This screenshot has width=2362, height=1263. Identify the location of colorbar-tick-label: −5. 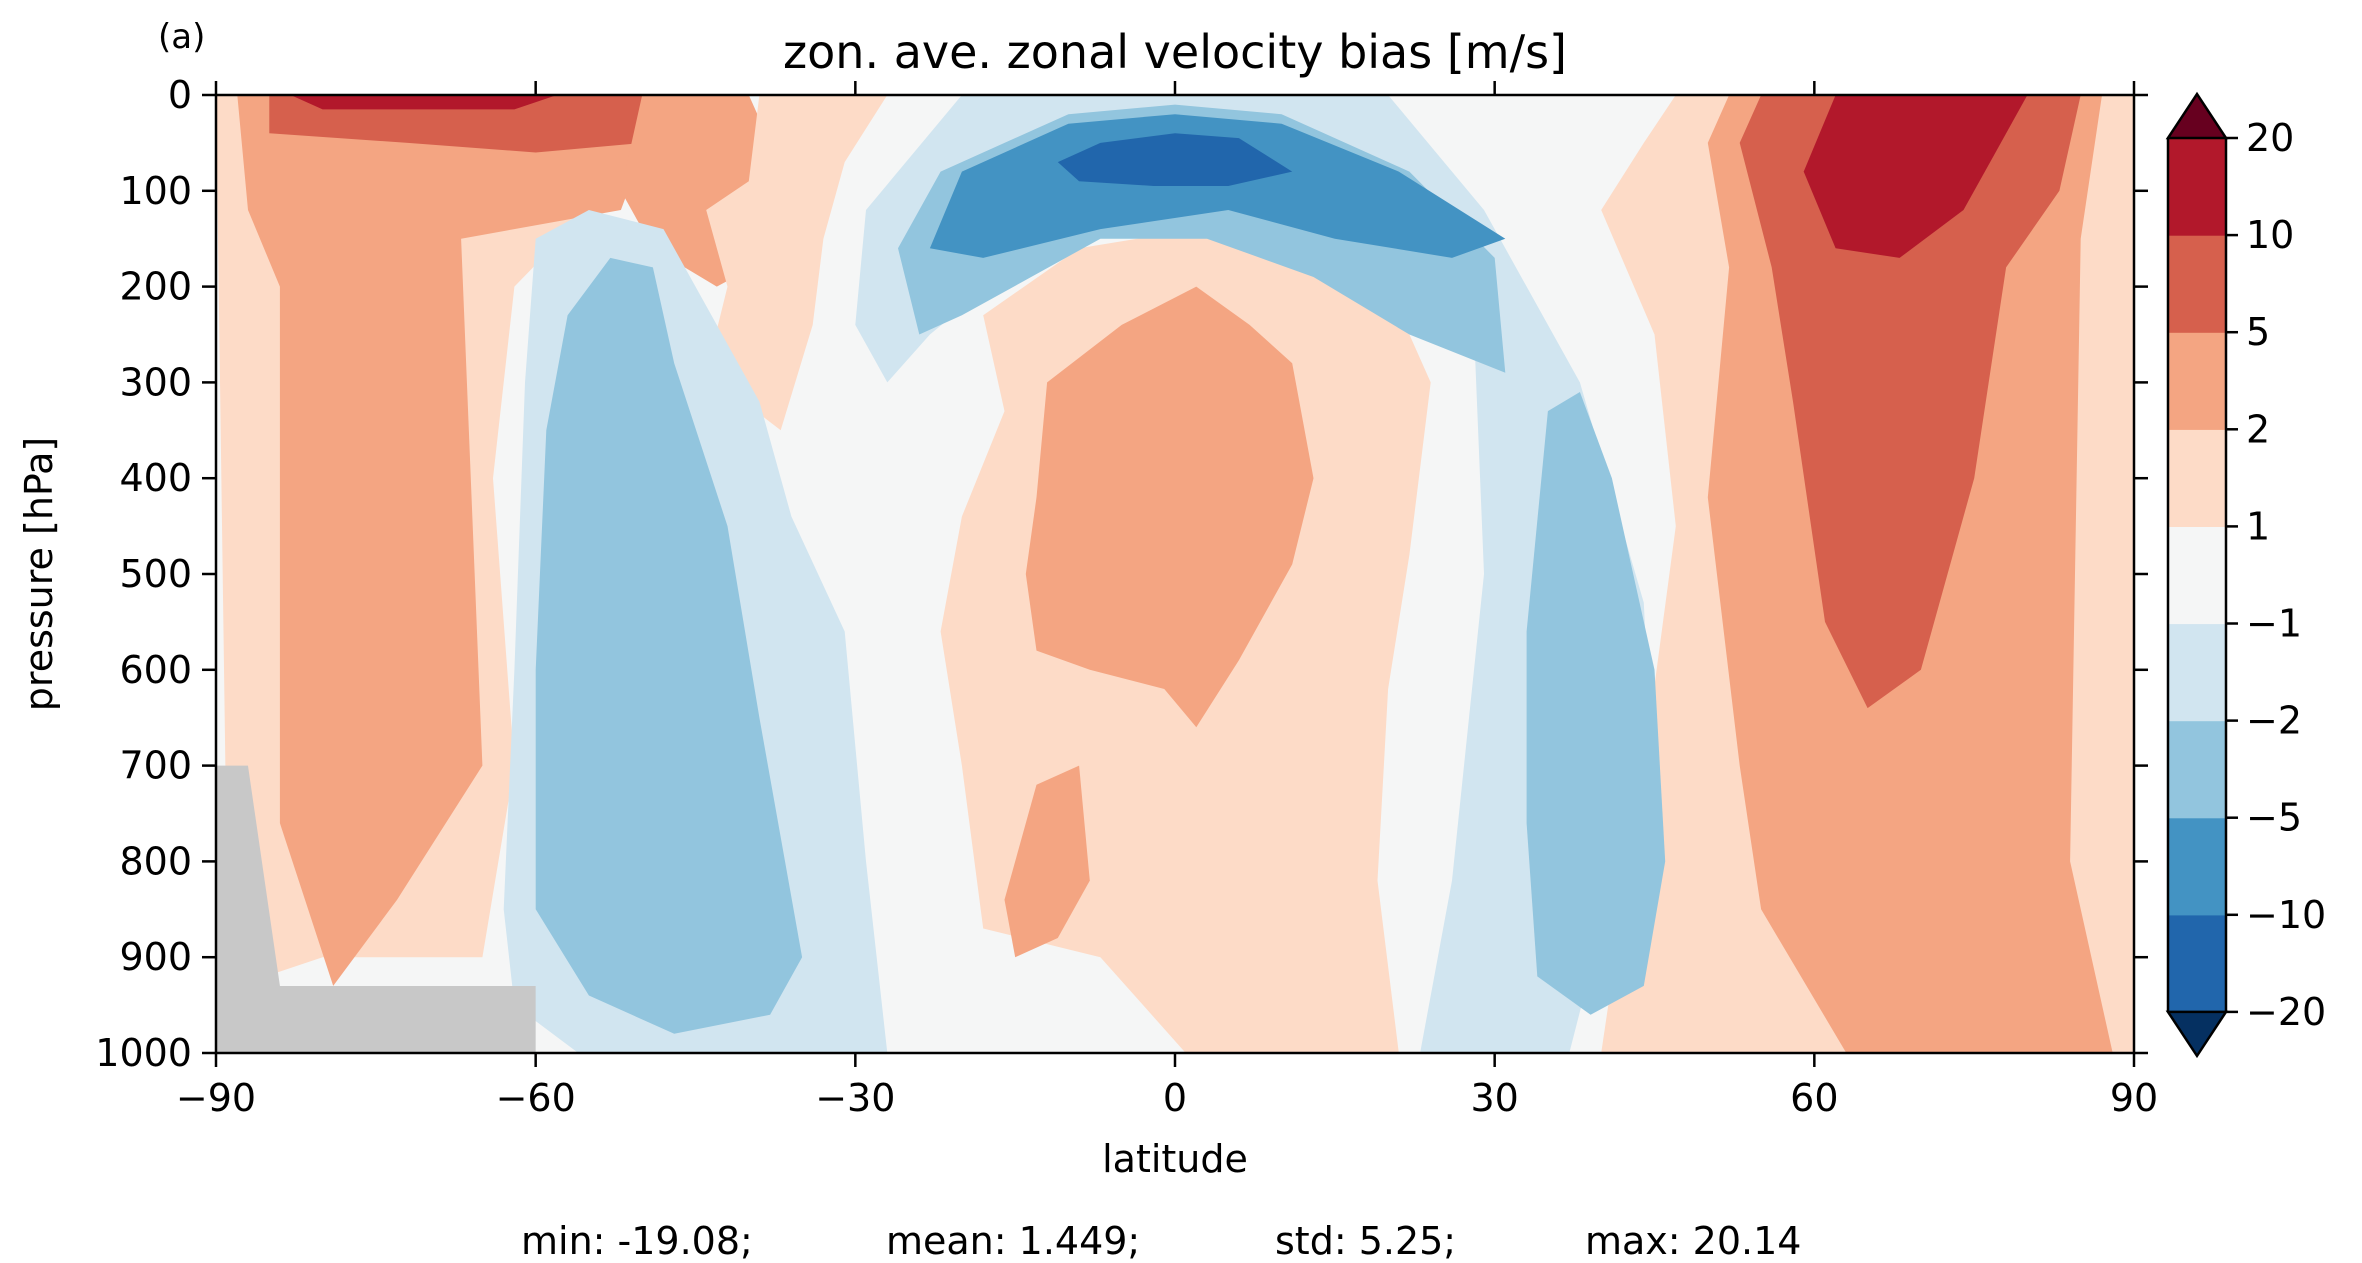
(2274, 818).